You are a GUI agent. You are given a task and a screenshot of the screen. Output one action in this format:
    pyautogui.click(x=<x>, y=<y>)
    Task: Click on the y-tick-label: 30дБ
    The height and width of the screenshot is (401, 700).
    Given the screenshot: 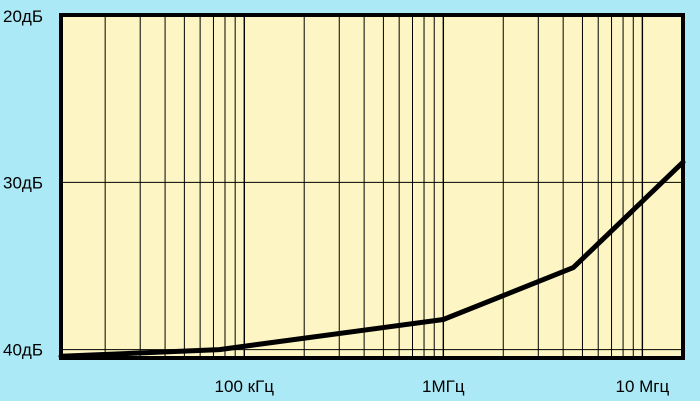 What is the action you would take?
    pyautogui.click(x=23, y=182)
    